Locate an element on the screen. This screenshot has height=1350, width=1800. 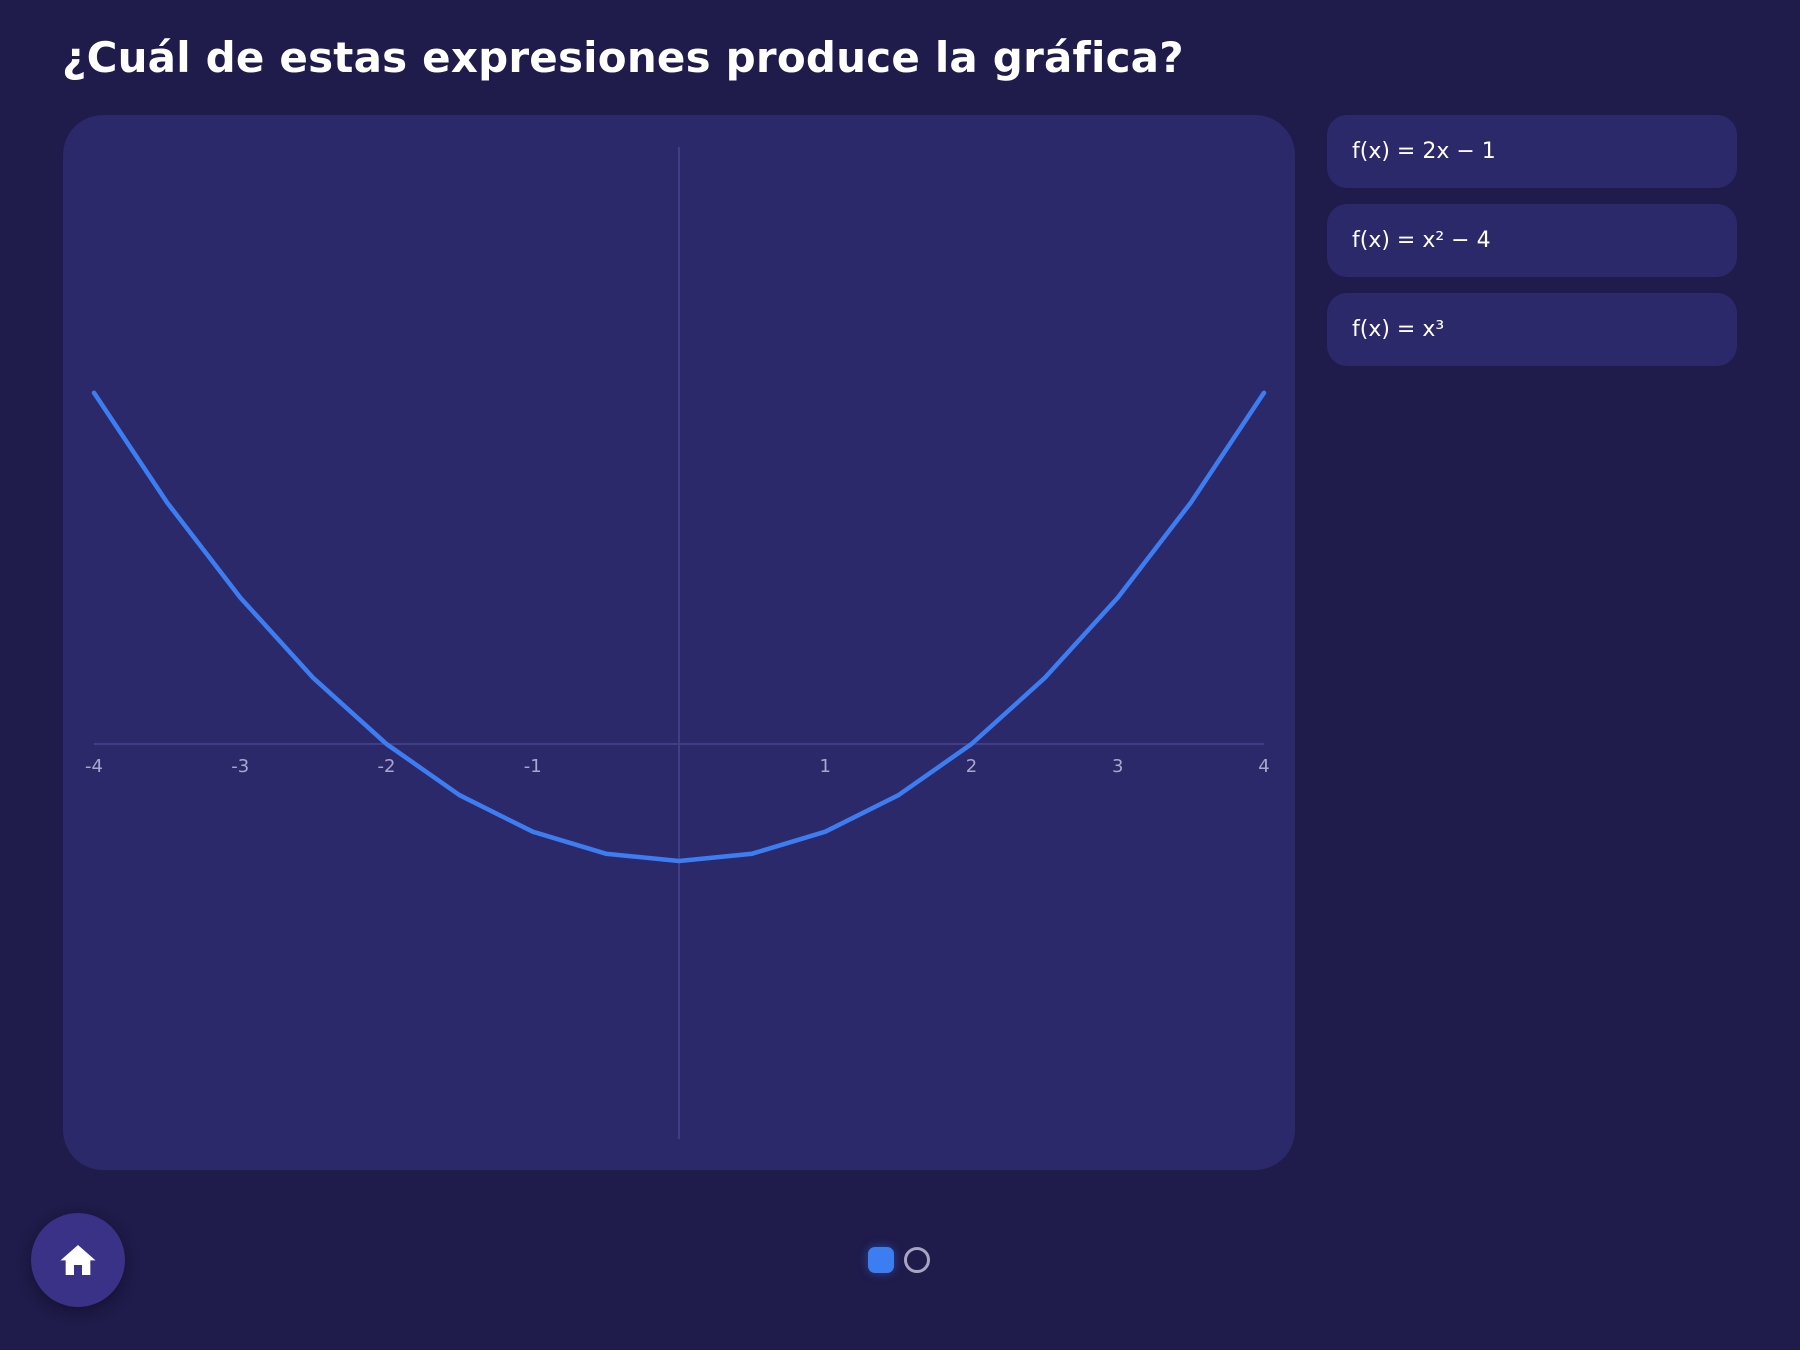
x-tick-label: 3 is located at coordinates (1117, 766).